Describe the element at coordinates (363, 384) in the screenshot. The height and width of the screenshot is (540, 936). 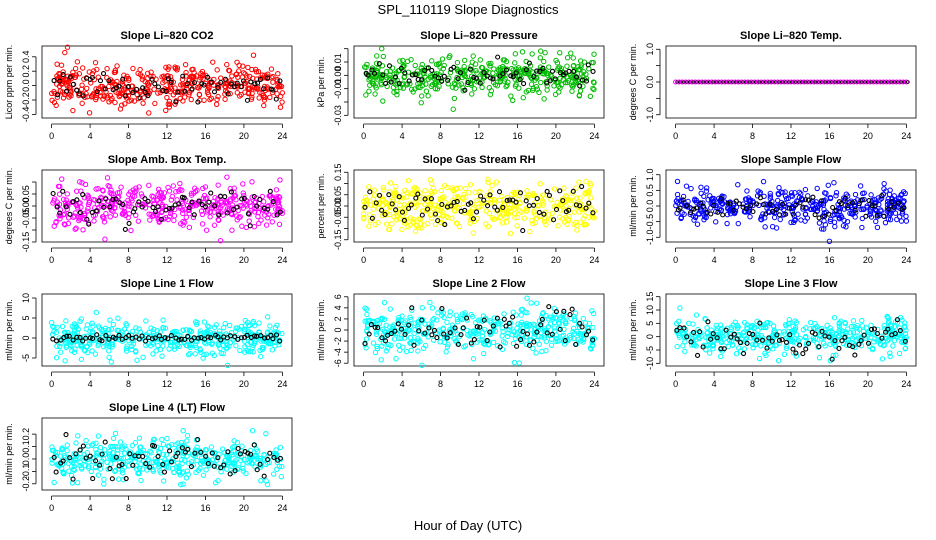
I see `x-tick-label: 0` at that location.